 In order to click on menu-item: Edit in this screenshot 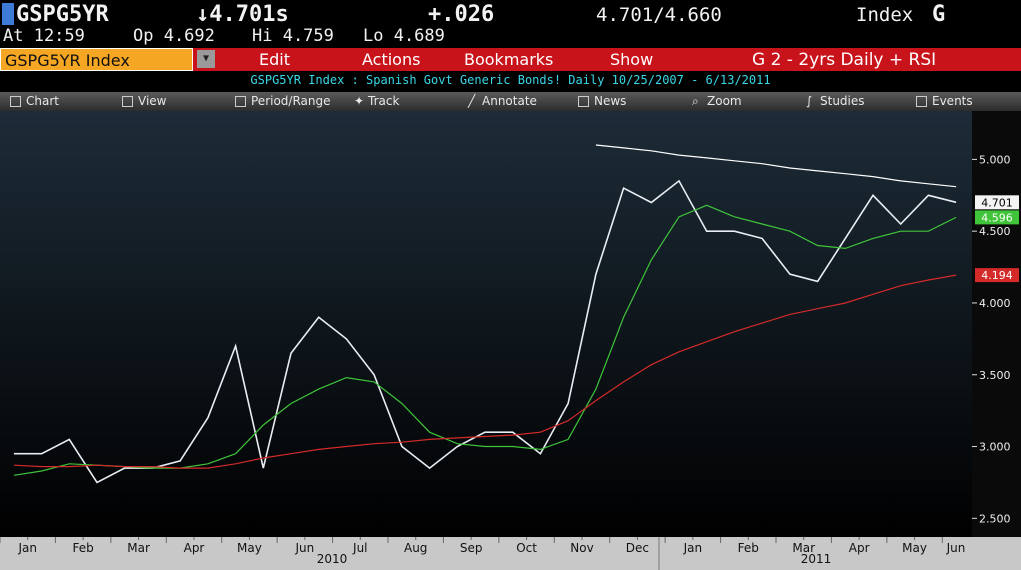, I will do `click(274, 59)`.